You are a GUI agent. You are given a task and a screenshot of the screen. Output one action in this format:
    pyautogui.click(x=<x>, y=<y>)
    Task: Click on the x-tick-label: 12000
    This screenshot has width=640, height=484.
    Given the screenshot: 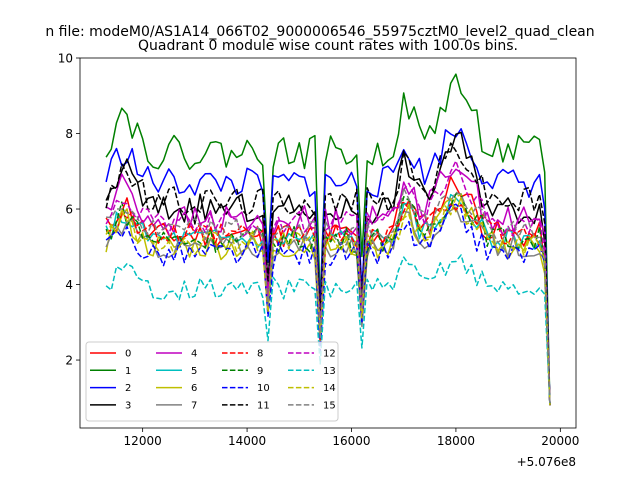 What is the action you would take?
    pyautogui.click(x=143, y=441)
    